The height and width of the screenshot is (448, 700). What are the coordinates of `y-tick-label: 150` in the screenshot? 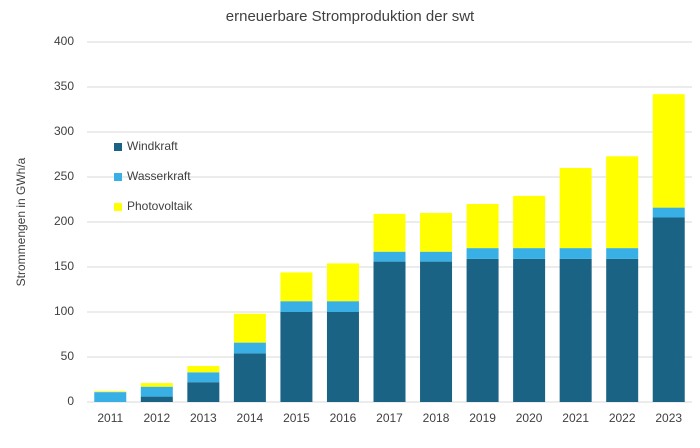 It's located at (64, 266).